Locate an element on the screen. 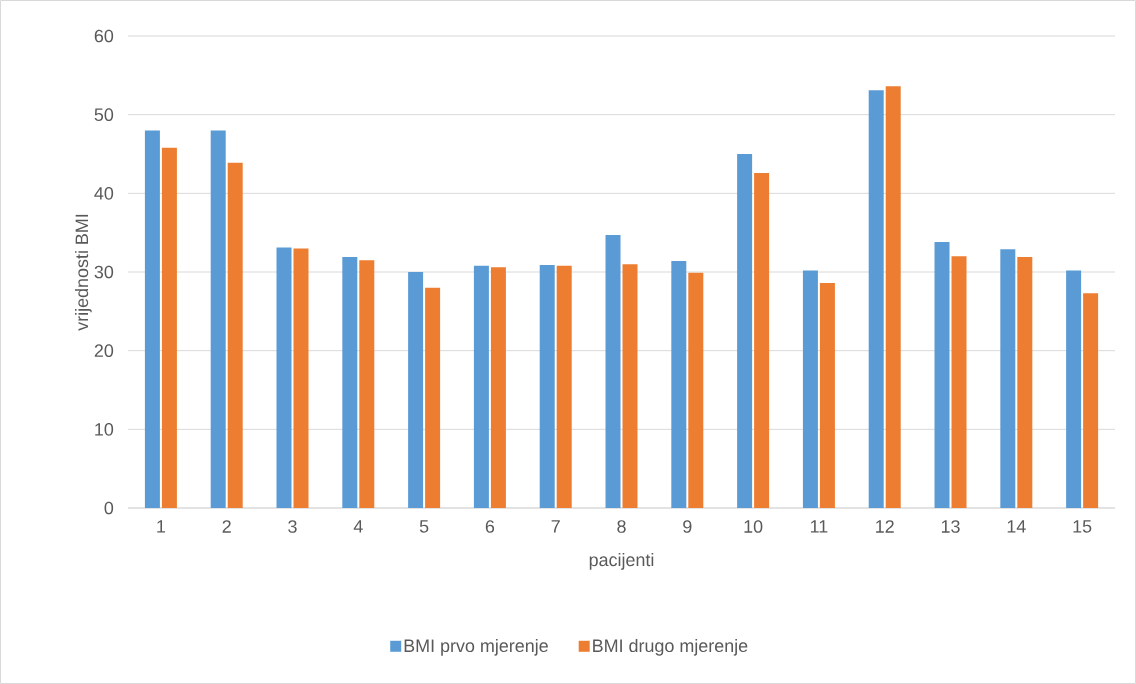 The image size is (1136, 684). x-tick-label: 8 is located at coordinates (621, 526).